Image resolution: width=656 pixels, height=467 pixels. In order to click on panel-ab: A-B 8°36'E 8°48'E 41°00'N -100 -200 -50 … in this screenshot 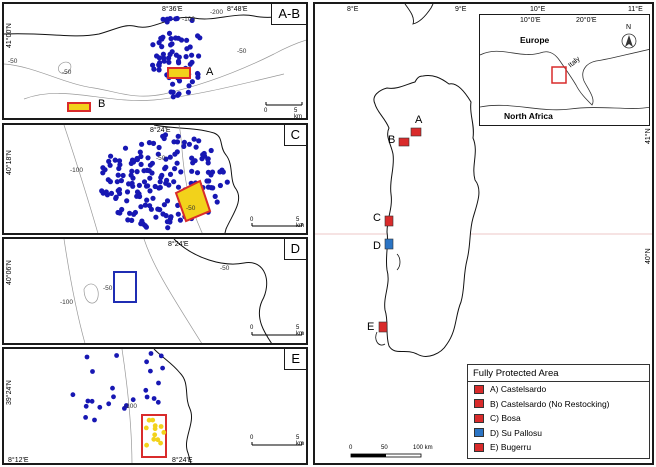, I will do `click(155, 61)`.